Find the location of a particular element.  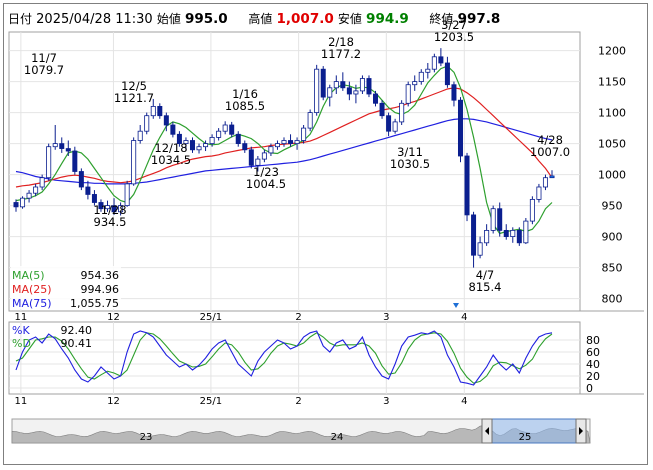

navigator-year-label: 24 is located at coordinates (337, 437).